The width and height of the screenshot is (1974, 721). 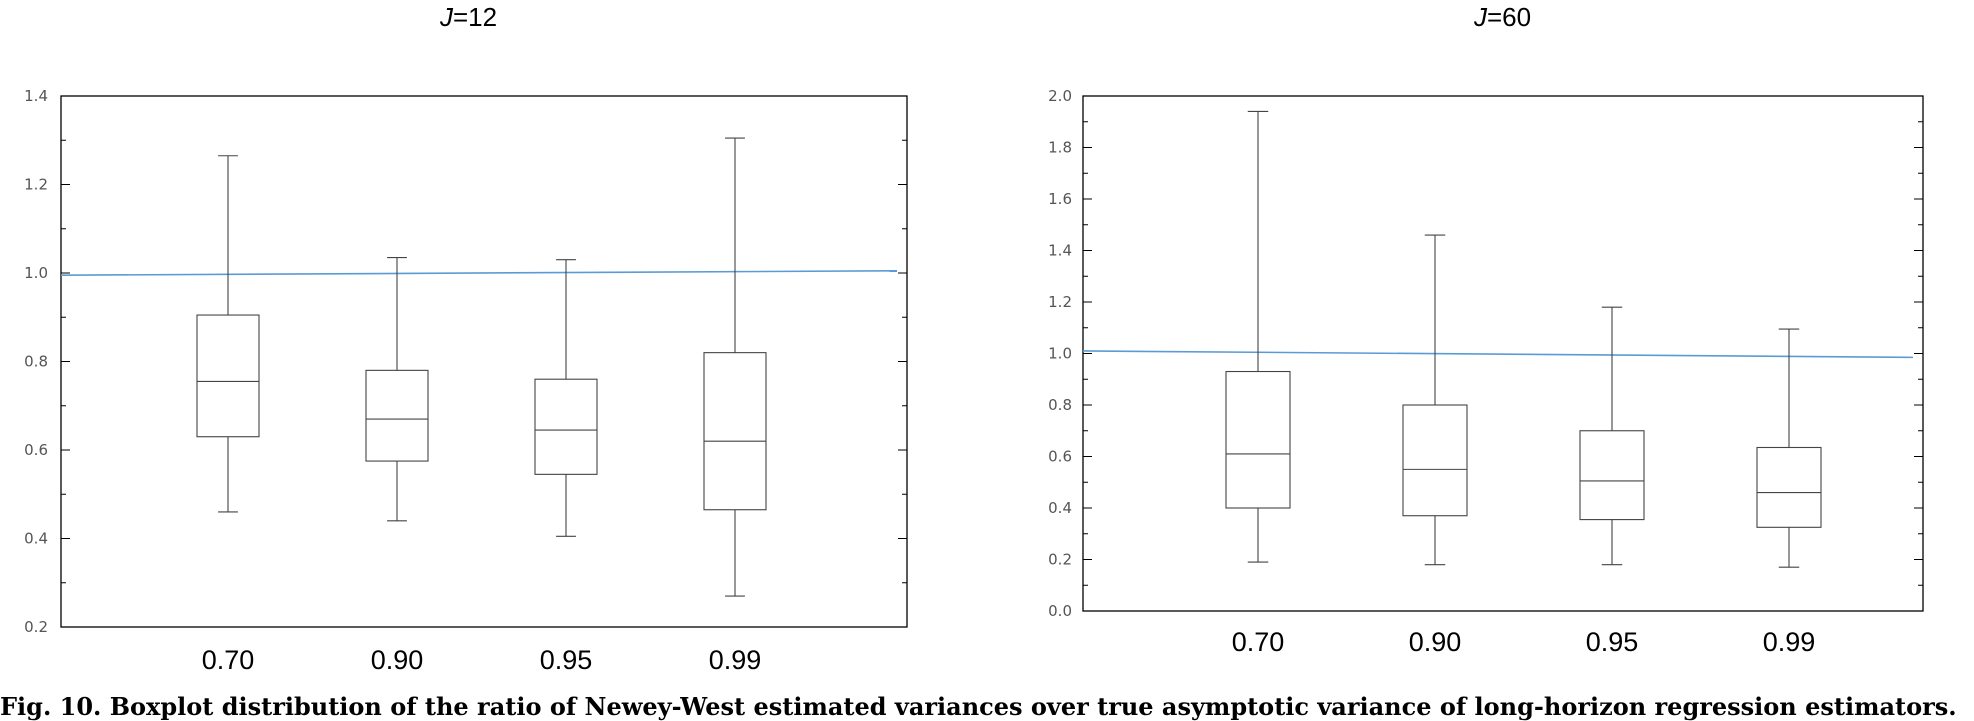 I want to click on panel2-ytick-label-7: 1.4, so click(x=1060, y=251).